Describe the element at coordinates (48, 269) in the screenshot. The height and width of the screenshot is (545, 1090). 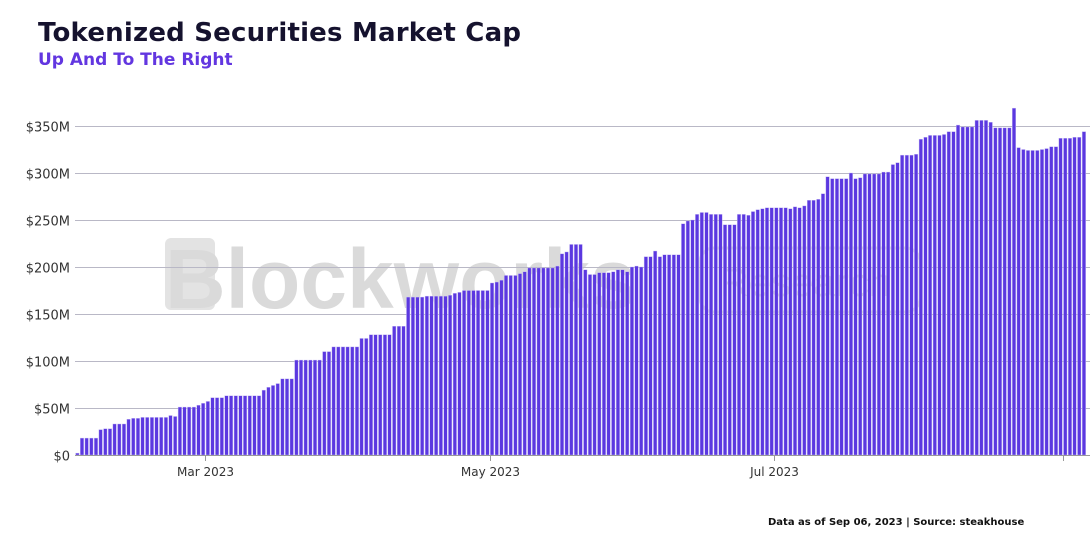
I see `y-tick-label: $200M` at that location.